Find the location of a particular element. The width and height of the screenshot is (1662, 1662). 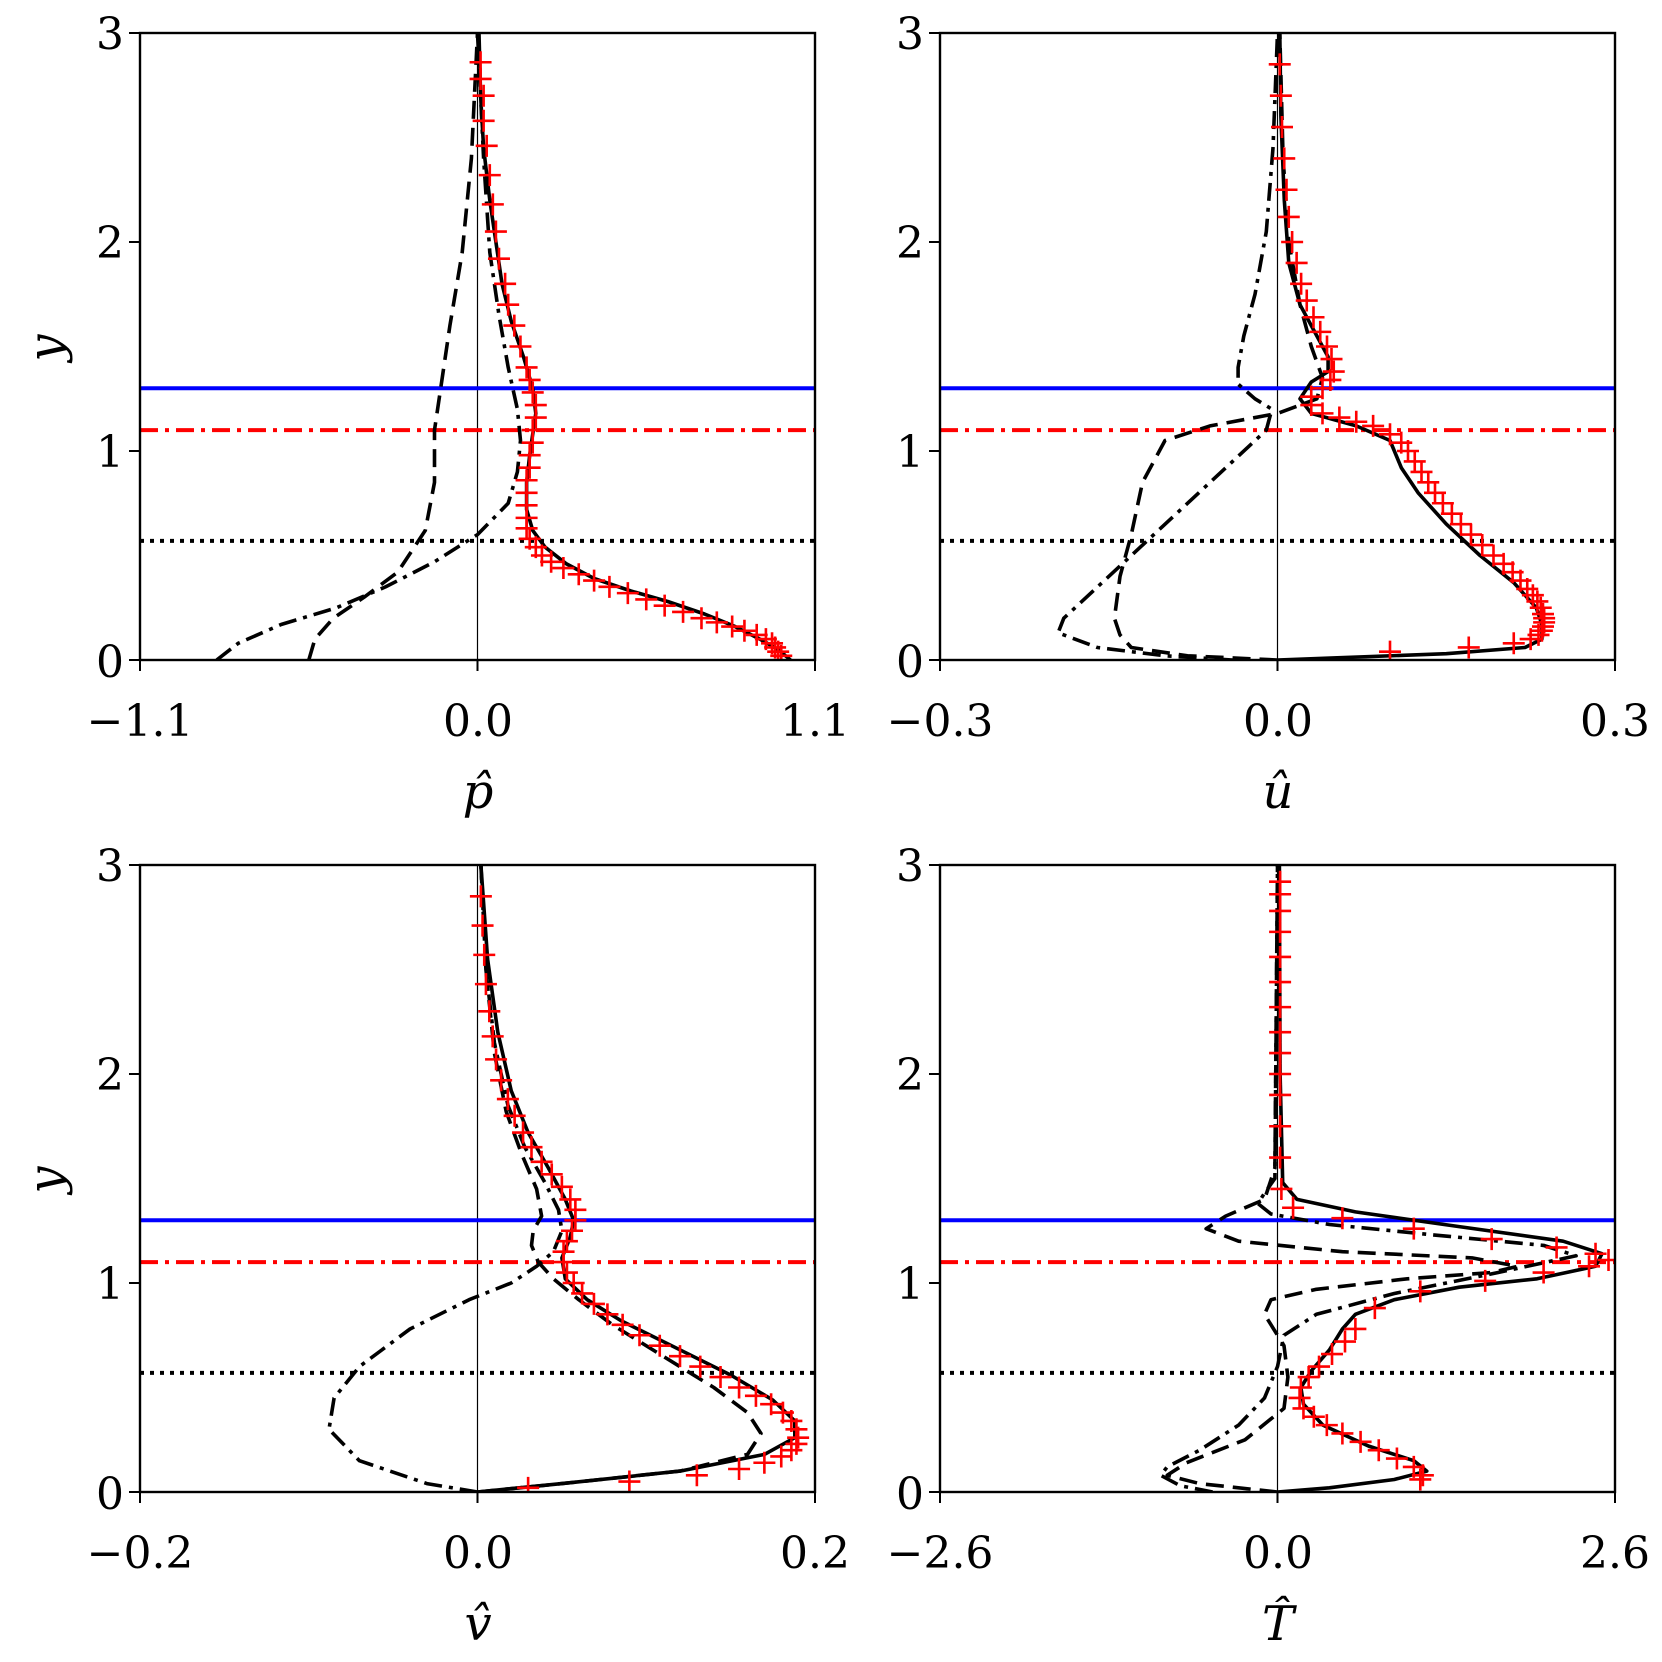

panel-0-series-dashed is located at coordinates (393, 346).